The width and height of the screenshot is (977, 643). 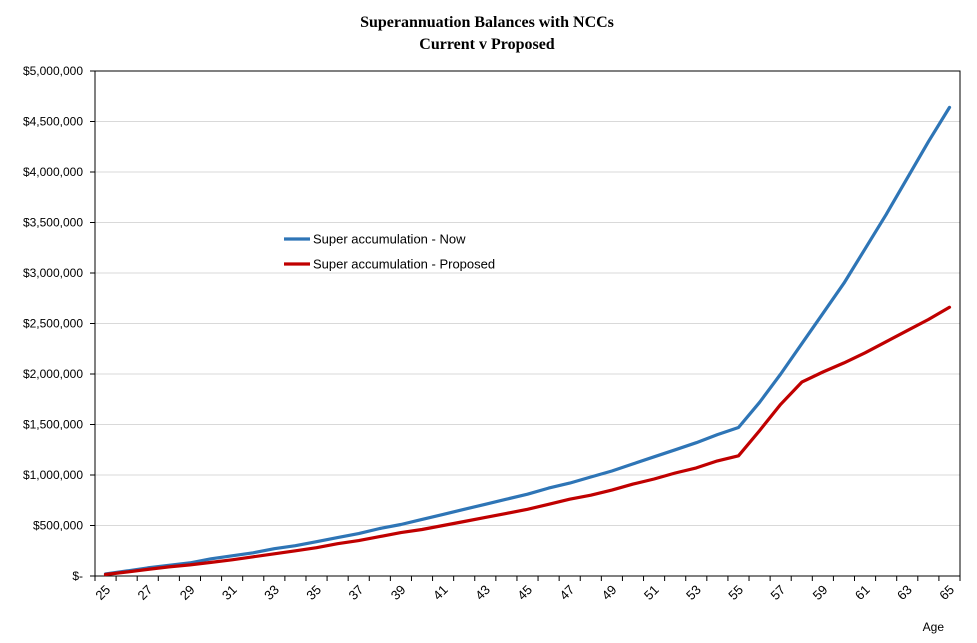 I want to click on y-tick-label: $-, so click(x=77, y=576).